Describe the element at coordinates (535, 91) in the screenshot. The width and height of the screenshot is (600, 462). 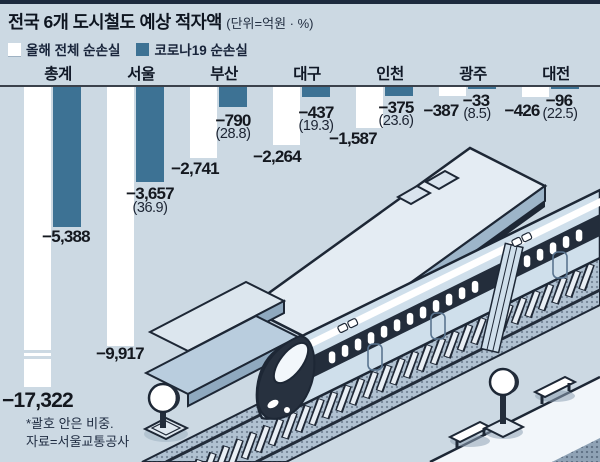
I see `bar-total-대전` at that location.